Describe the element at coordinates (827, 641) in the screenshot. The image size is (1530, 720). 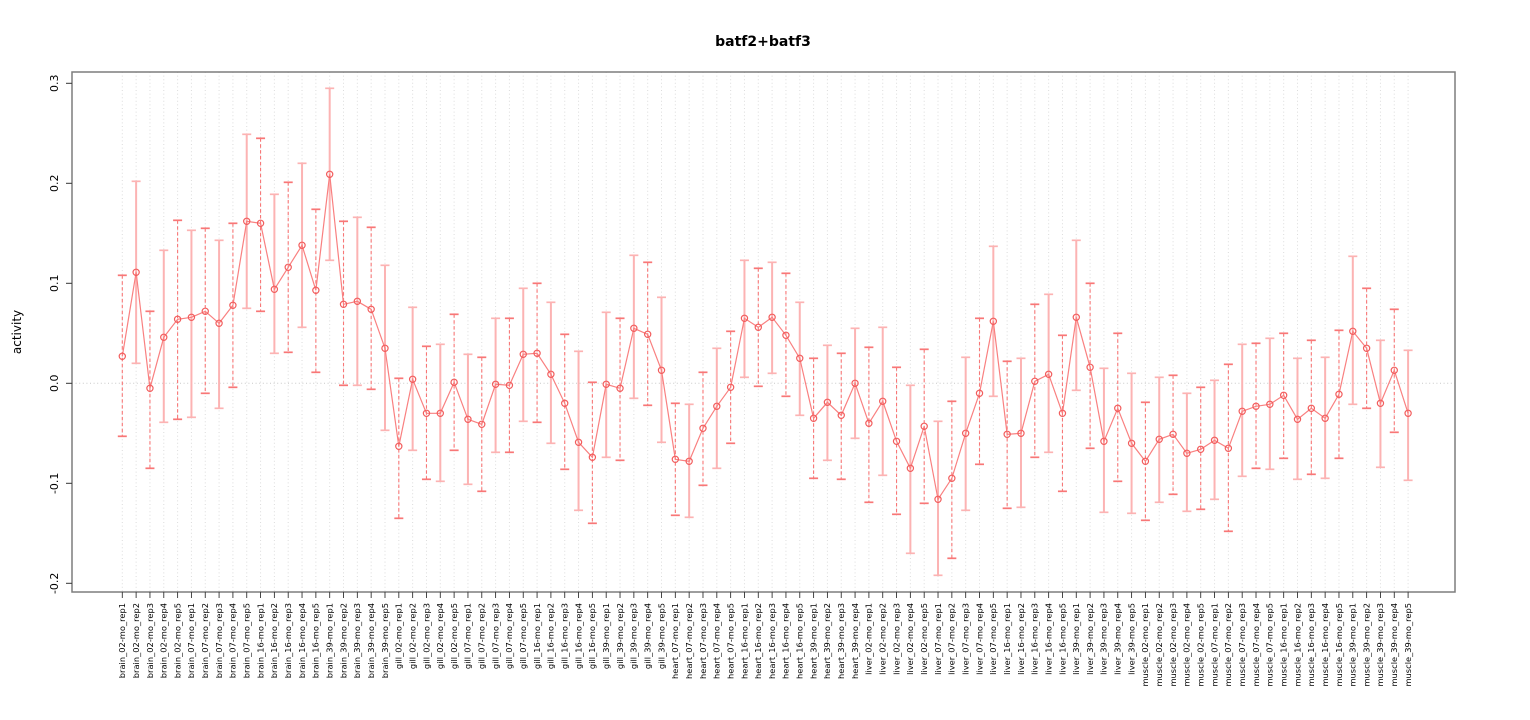
I see `x-tick-label: heart_39-mo_rep2` at that location.